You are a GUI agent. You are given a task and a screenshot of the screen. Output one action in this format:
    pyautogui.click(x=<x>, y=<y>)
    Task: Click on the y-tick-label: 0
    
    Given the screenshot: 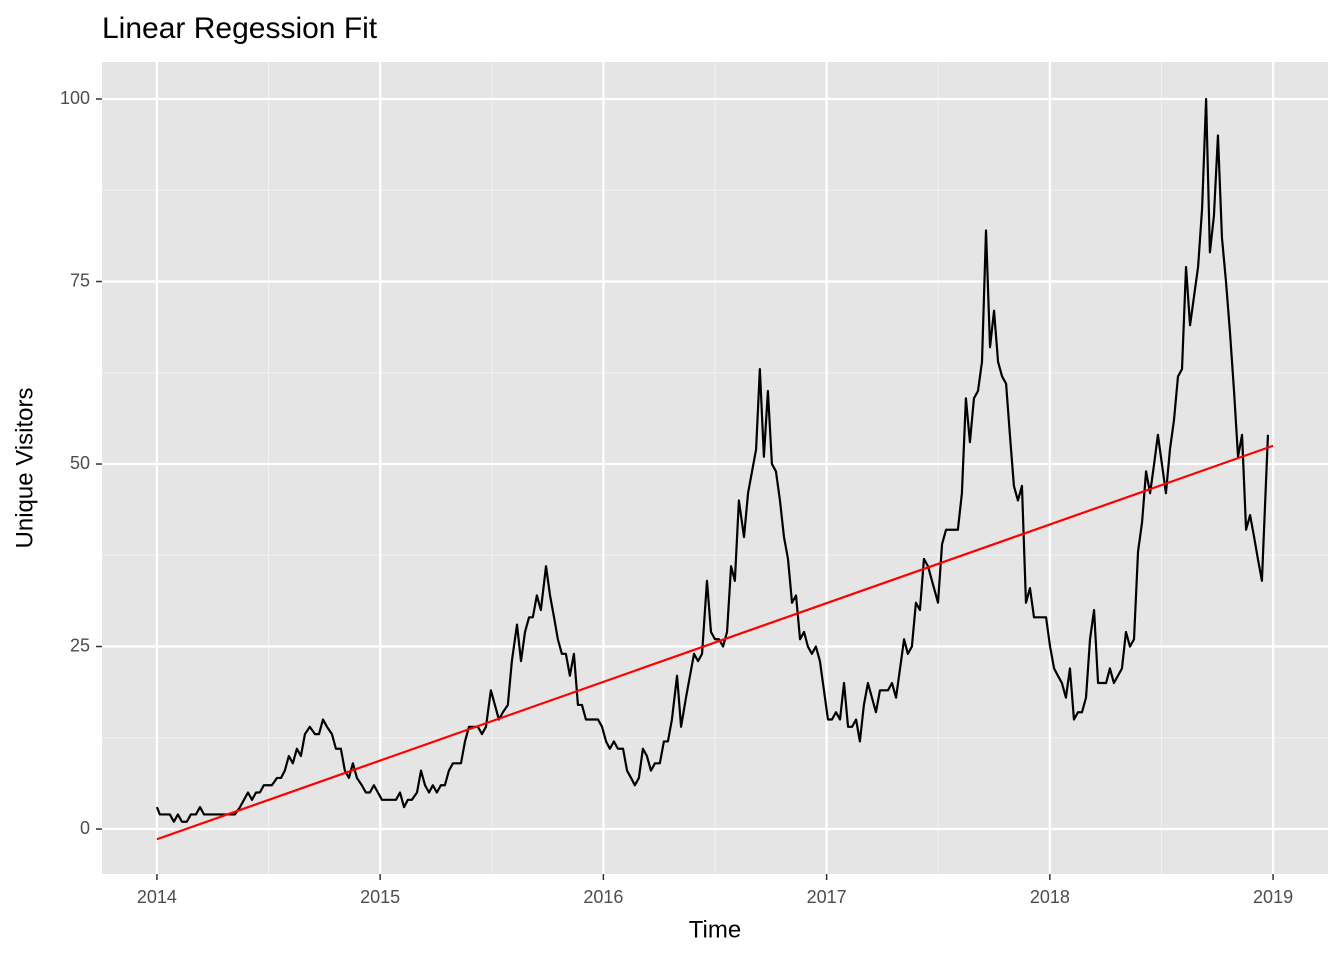 What is the action you would take?
    pyautogui.click(x=85, y=828)
    